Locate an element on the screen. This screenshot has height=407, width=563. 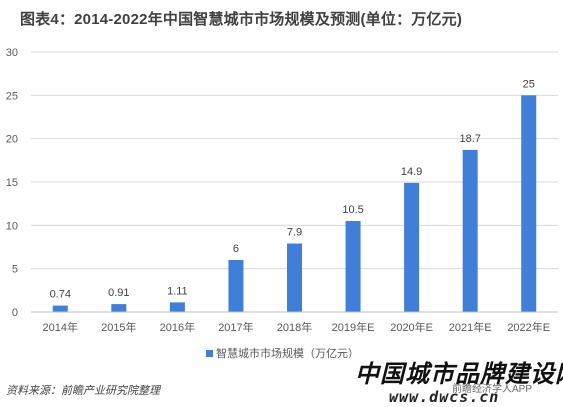
legend: 智慧城市市场规模（万亿元） is located at coordinates (282, 353).